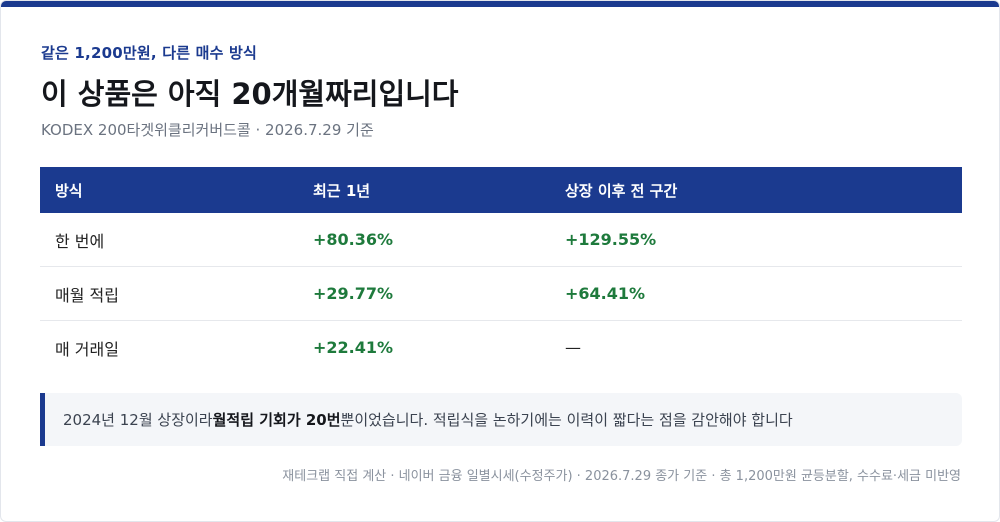  What do you see at coordinates (80, 241) in the screenshot?
I see `row-method: 한 번에` at bounding box center [80, 241].